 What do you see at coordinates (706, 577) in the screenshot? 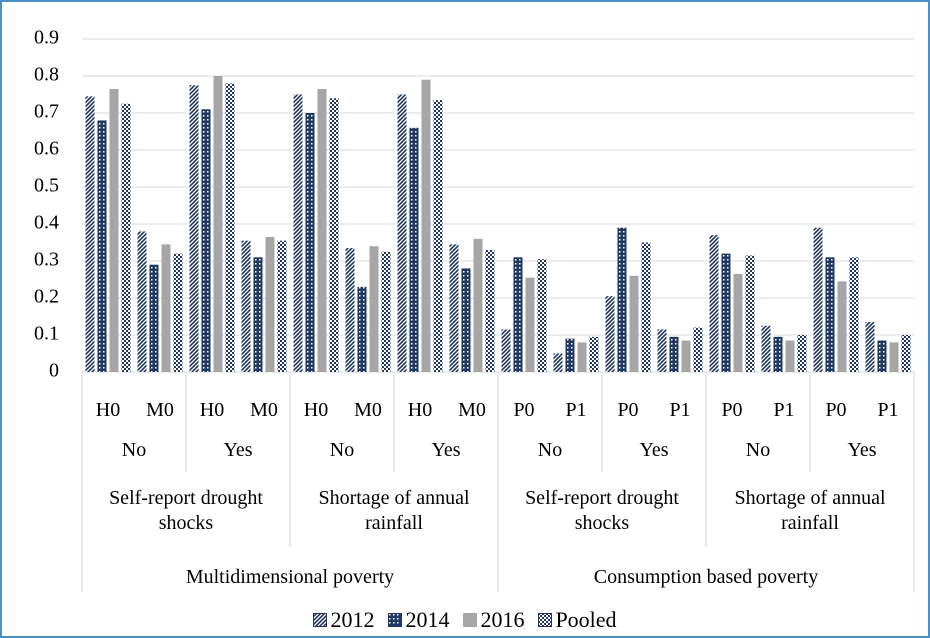
I see `group-label: Consumption based poverty` at bounding box center [706, 577].